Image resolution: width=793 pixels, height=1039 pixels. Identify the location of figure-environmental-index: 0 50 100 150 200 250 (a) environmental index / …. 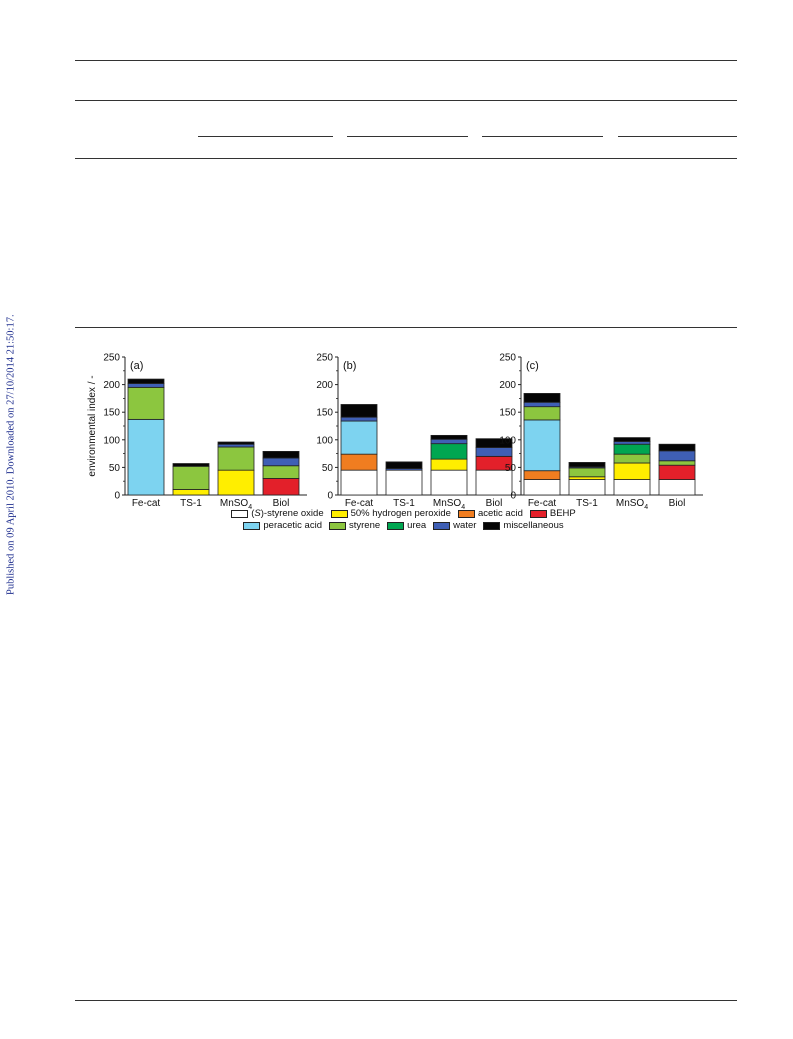
(415, 427).